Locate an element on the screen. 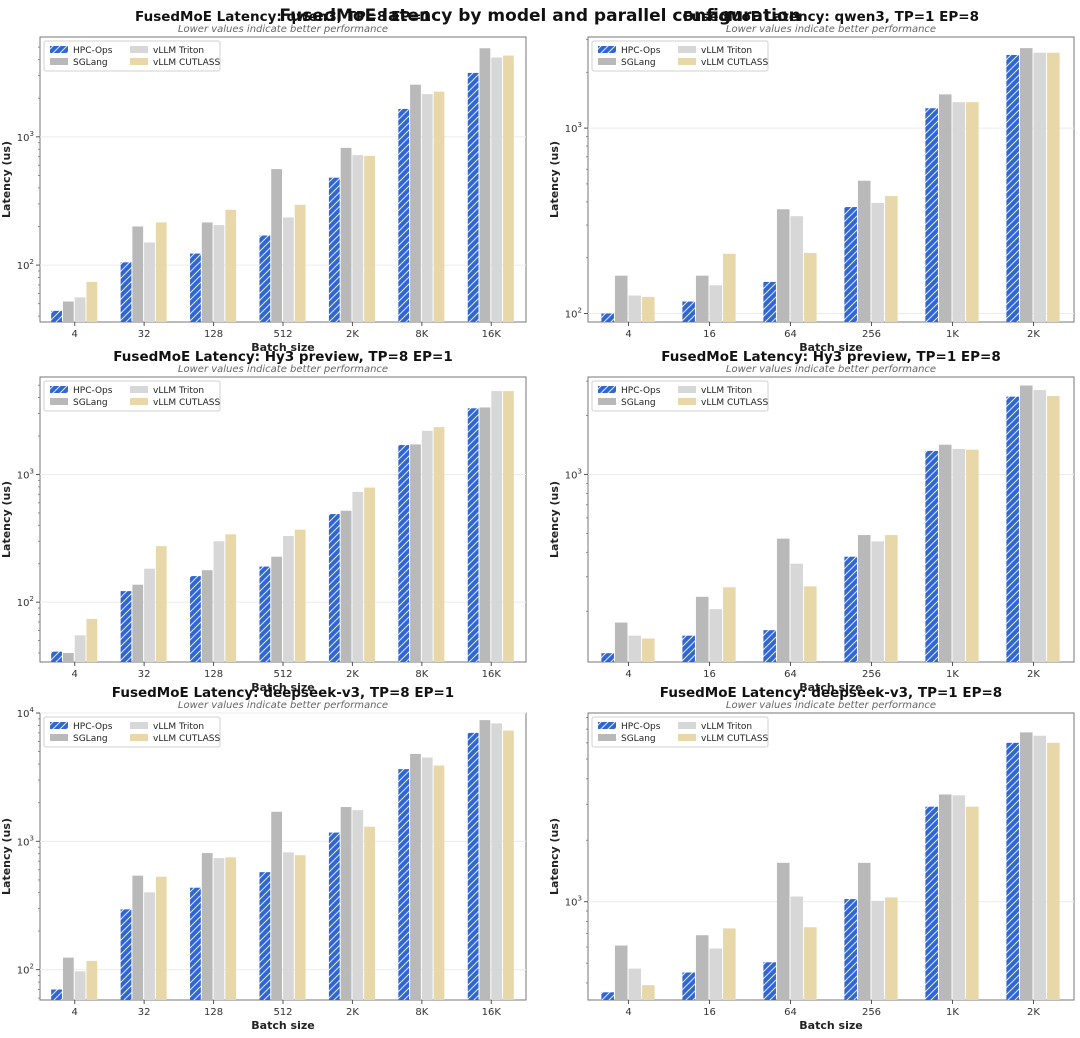 This screenshot has width=1080, height=1038. chart-title: FusedMoE Latency: deepseek-v3, TP=8 EP=1 is located at coordinates (283, 693).